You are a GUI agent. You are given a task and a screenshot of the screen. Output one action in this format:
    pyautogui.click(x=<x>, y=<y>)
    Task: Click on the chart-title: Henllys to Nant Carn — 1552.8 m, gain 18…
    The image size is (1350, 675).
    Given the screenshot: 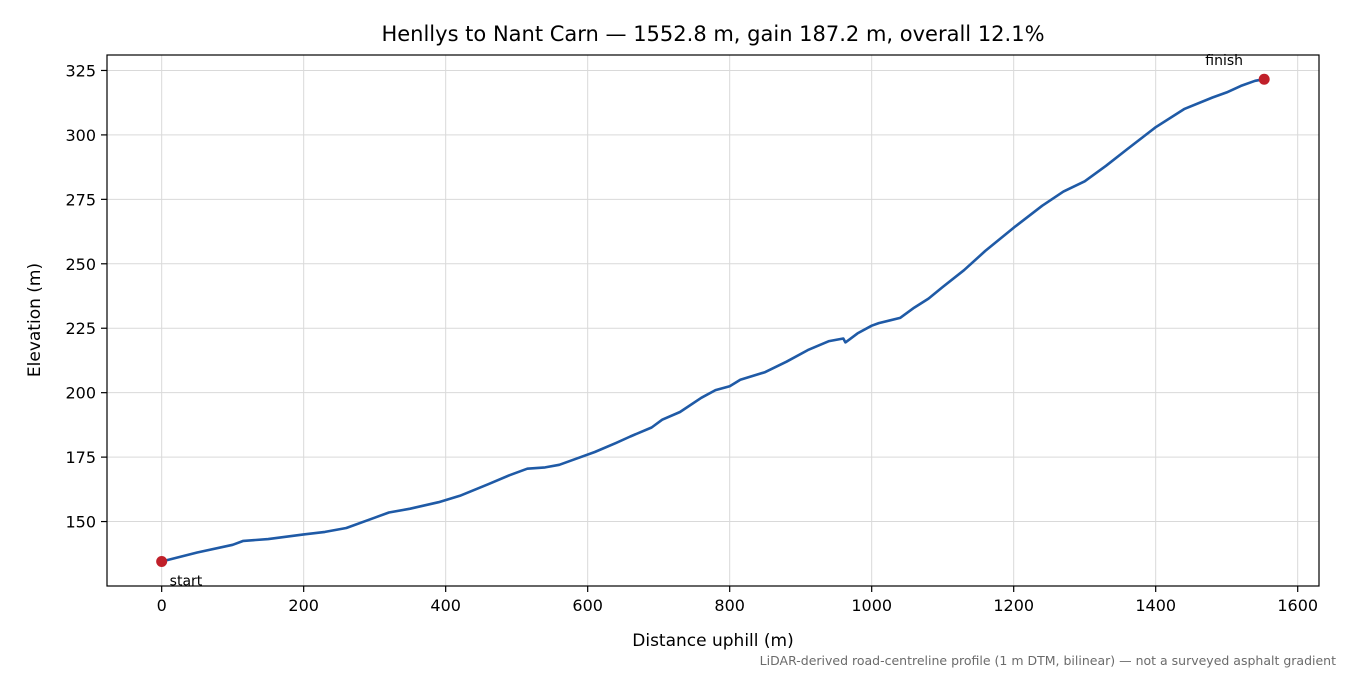 What is the action you would take?
    pyautogui.click(x=712, y=34)
    